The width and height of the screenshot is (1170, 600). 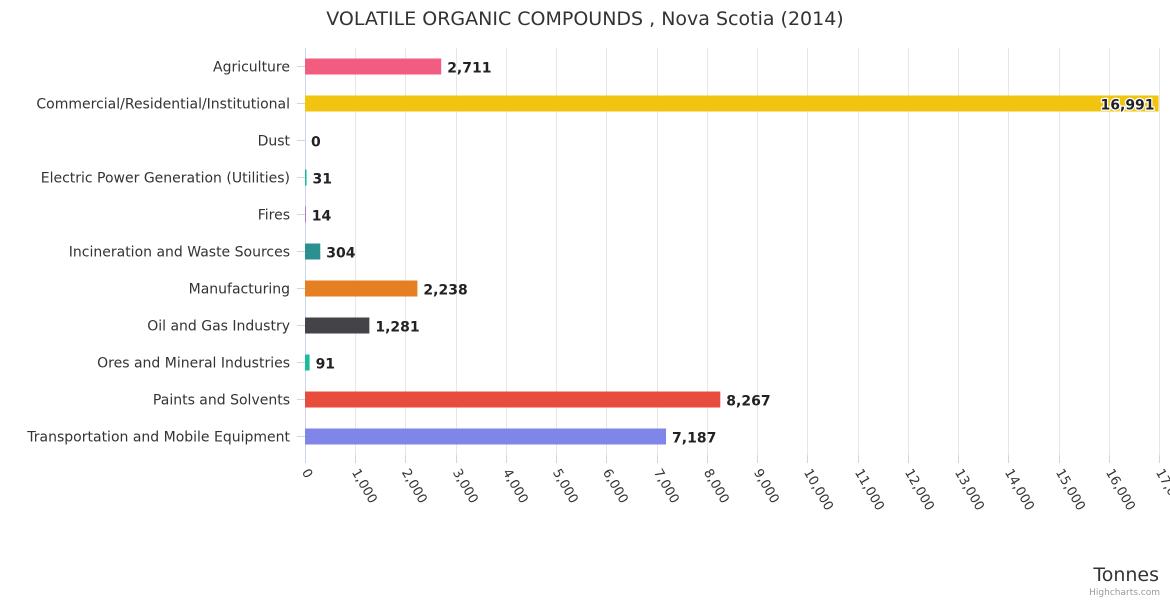 I want to click on data-label: 14, so click(x=322, y=217).